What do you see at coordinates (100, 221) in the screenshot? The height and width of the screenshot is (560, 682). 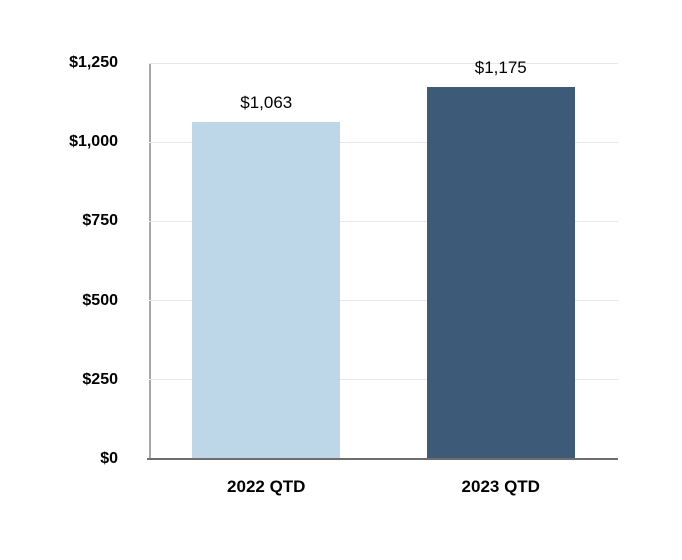 I see `y-tick-label: $750` at bounding box center [100, 221].